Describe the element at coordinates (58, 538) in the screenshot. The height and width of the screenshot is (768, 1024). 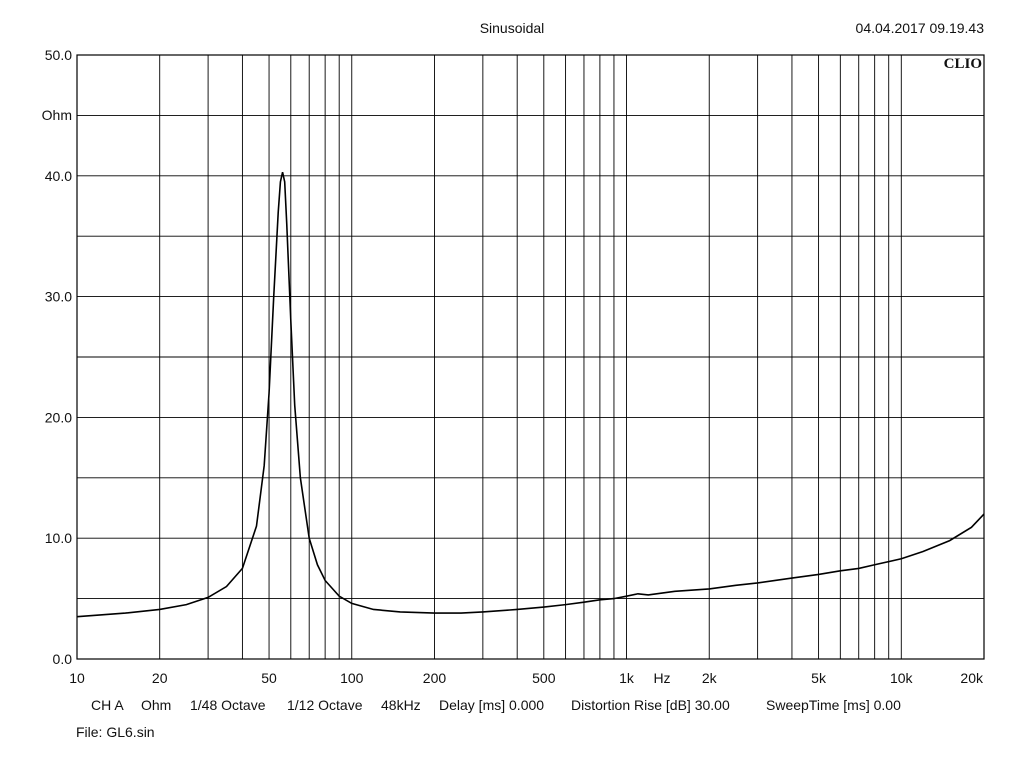
I see `y-tick-label: 10.0` at that location.